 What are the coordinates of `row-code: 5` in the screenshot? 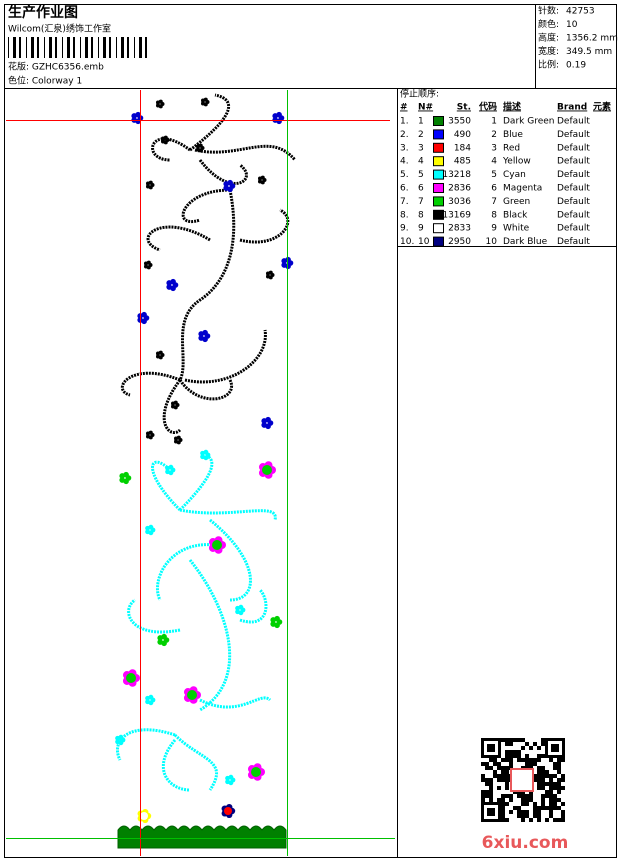 It's located at (494, 175).